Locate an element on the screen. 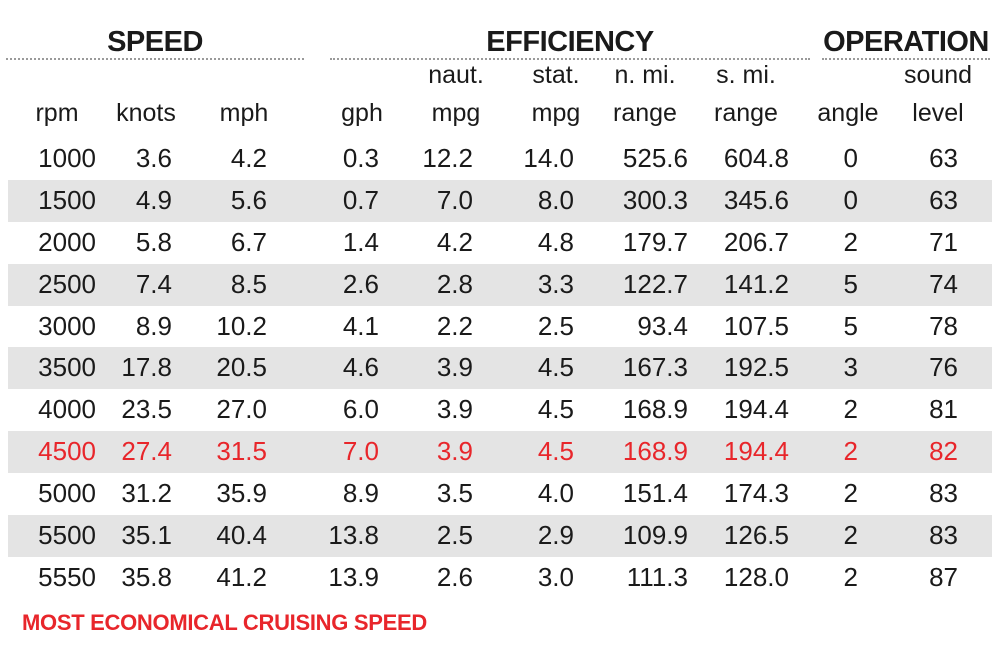 This screenshot has height=656, width=1000. cell-knots: 17.8 is located at coordinates (146, 367).